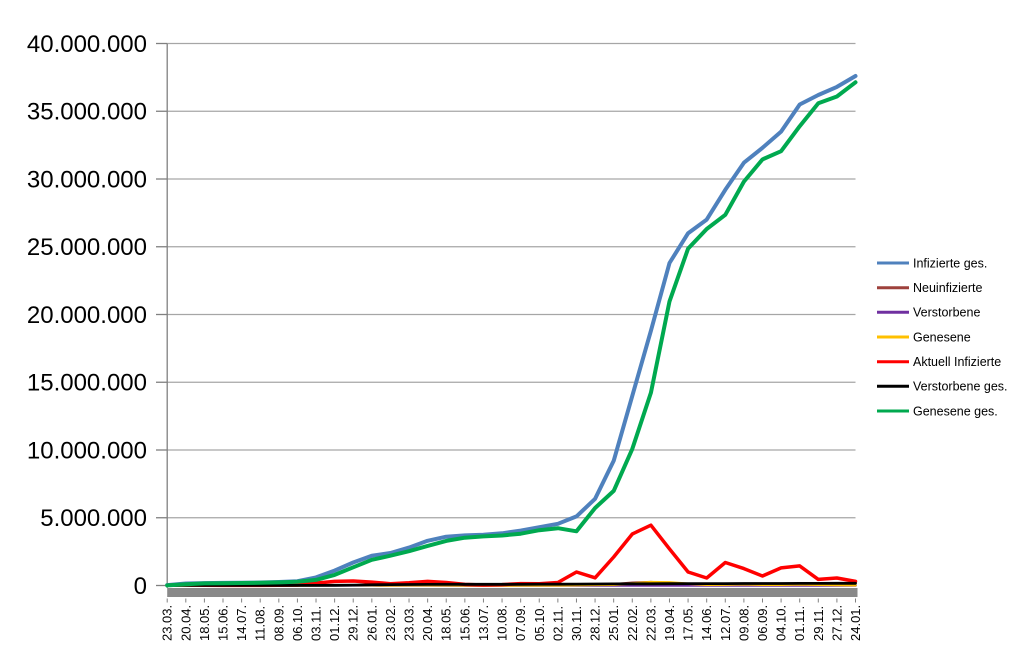 This screenshot has height=659, width=1010. What do you see at coordinates (688, 623) in the screenshot?
I see `x-axis-label: 17.05.` at bounding box center [688, 623].